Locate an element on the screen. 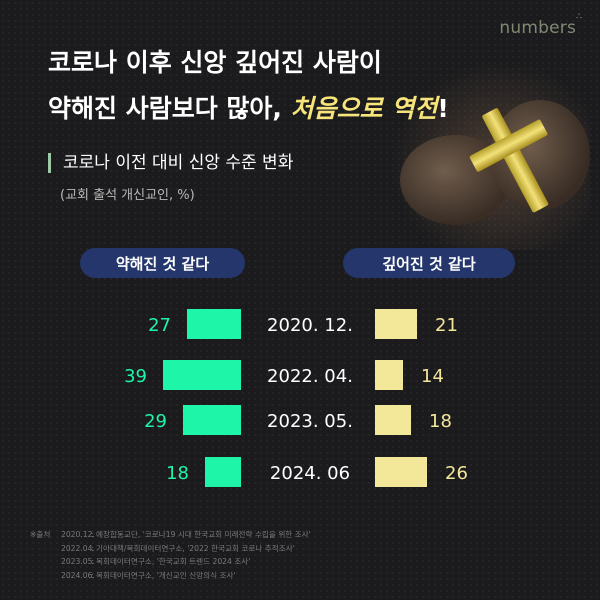 The width and height of the screenshot is (600, 600). headline-highlight: 처음으로 역전 is located at coordinates (364, 108).